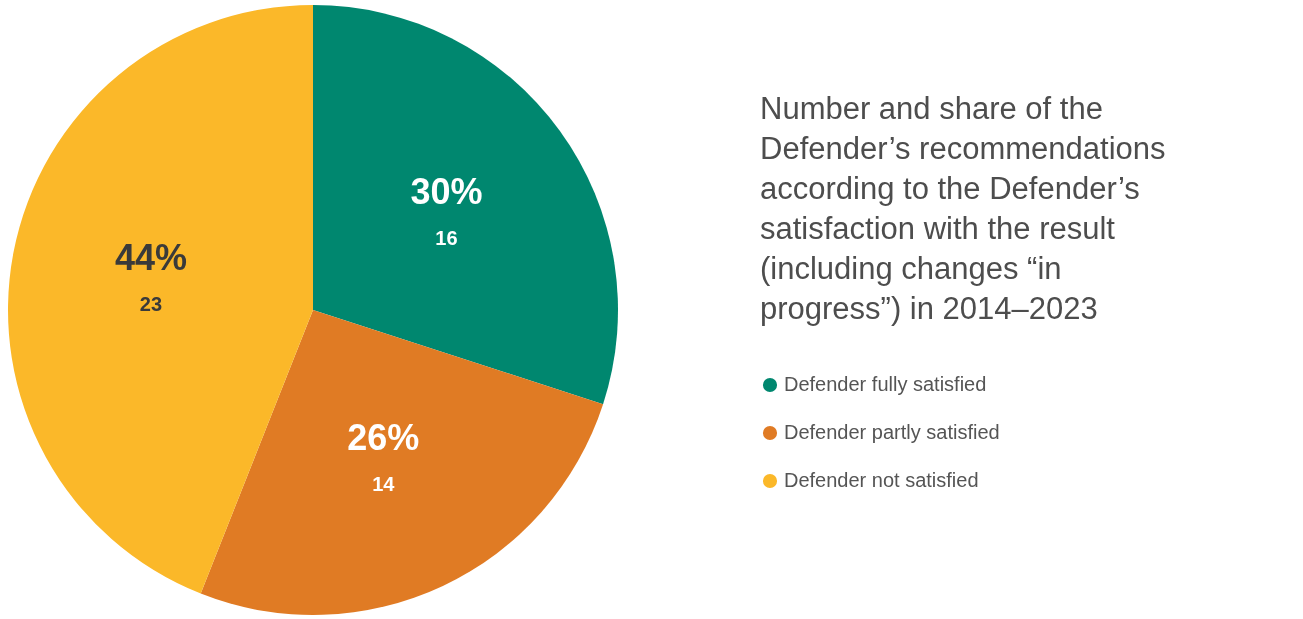 The width and height of the screenshot is (1303, 619). I want to click on text: Number and share of the Defender’s recommendations according to the Defender’s satisfaction with the result (including changes “in progress”) in 2014–2023, so click(963, 208).